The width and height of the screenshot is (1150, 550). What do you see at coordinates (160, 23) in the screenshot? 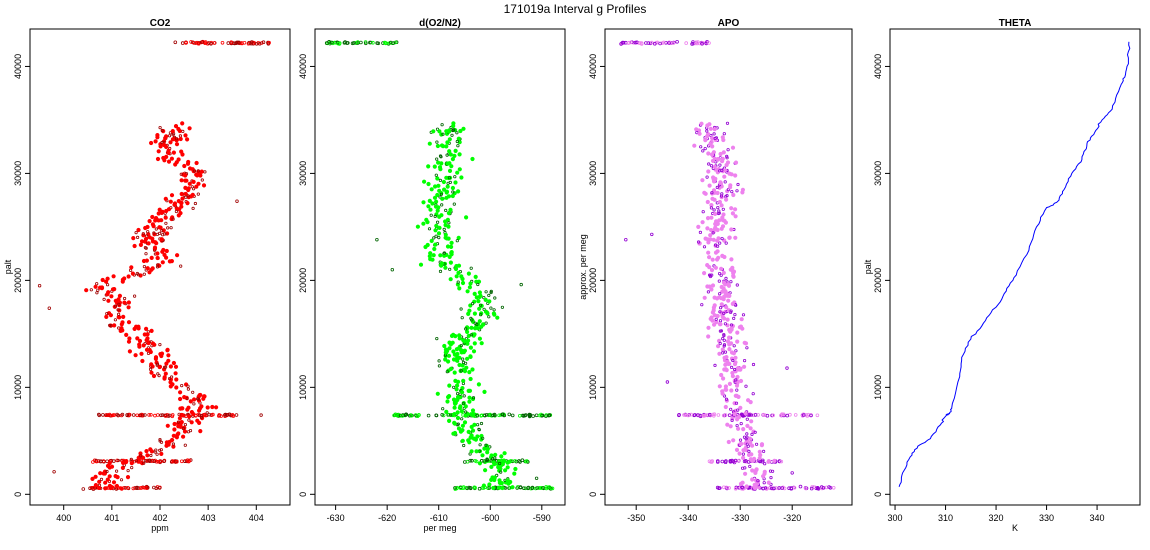
I see `panel-title: CO2` at bounding box center [160, 23].